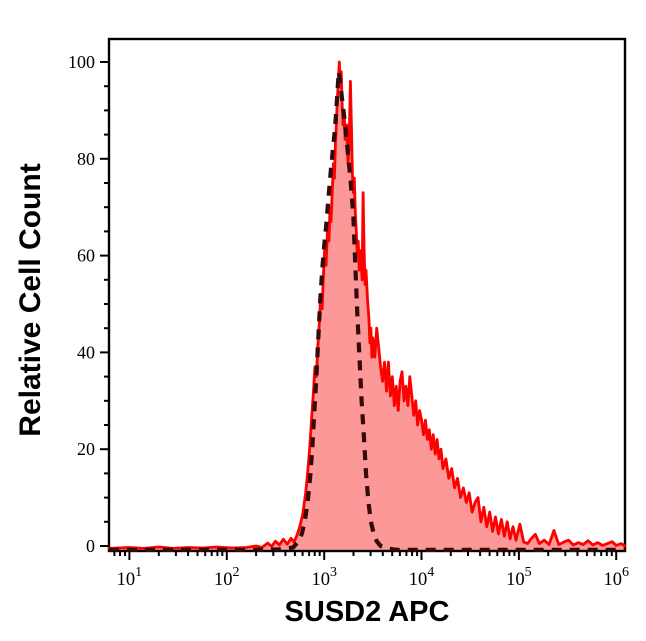 The image size is (646, 641). I want to click on y-tick-label: 0, so click(90, 546).